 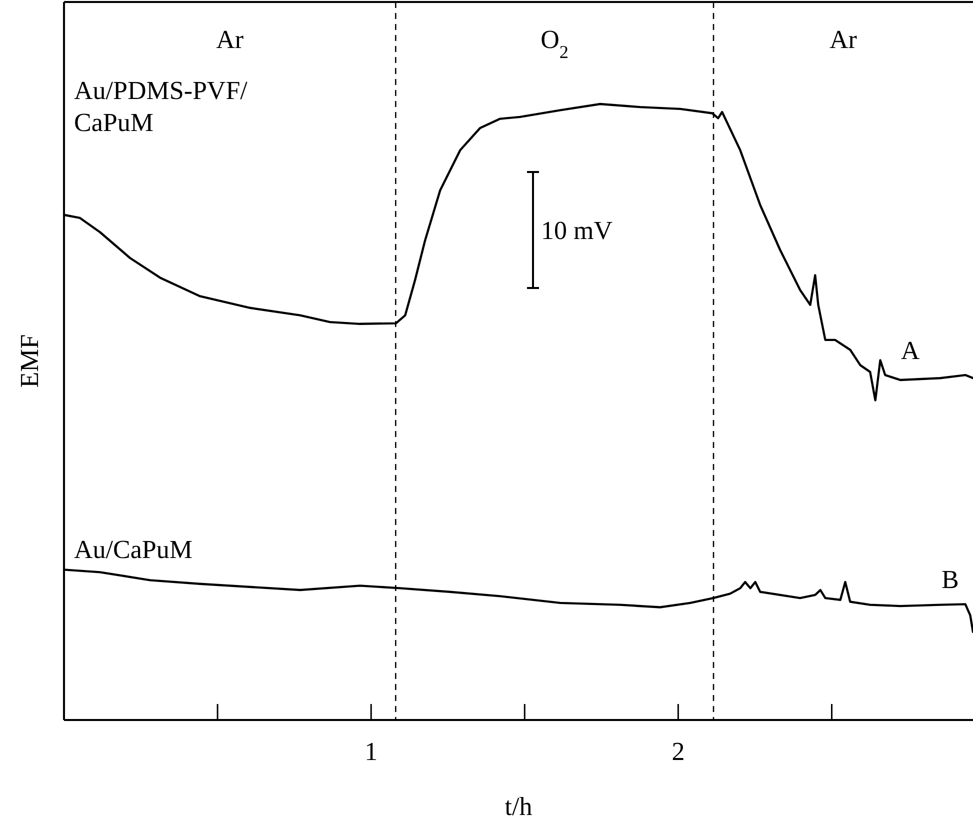 I want to click on annotation: Au/PDMS-PVF/CaPuM, so click(x=161, y=106).